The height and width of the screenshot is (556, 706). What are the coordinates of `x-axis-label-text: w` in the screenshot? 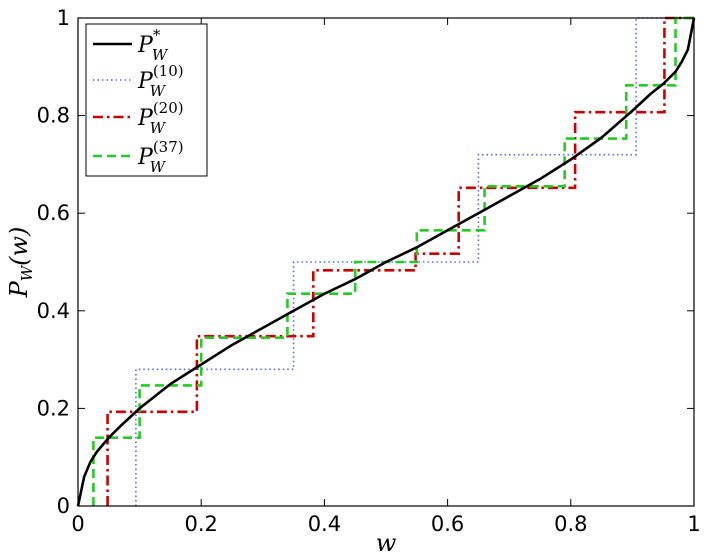 It's located at (386, 542).